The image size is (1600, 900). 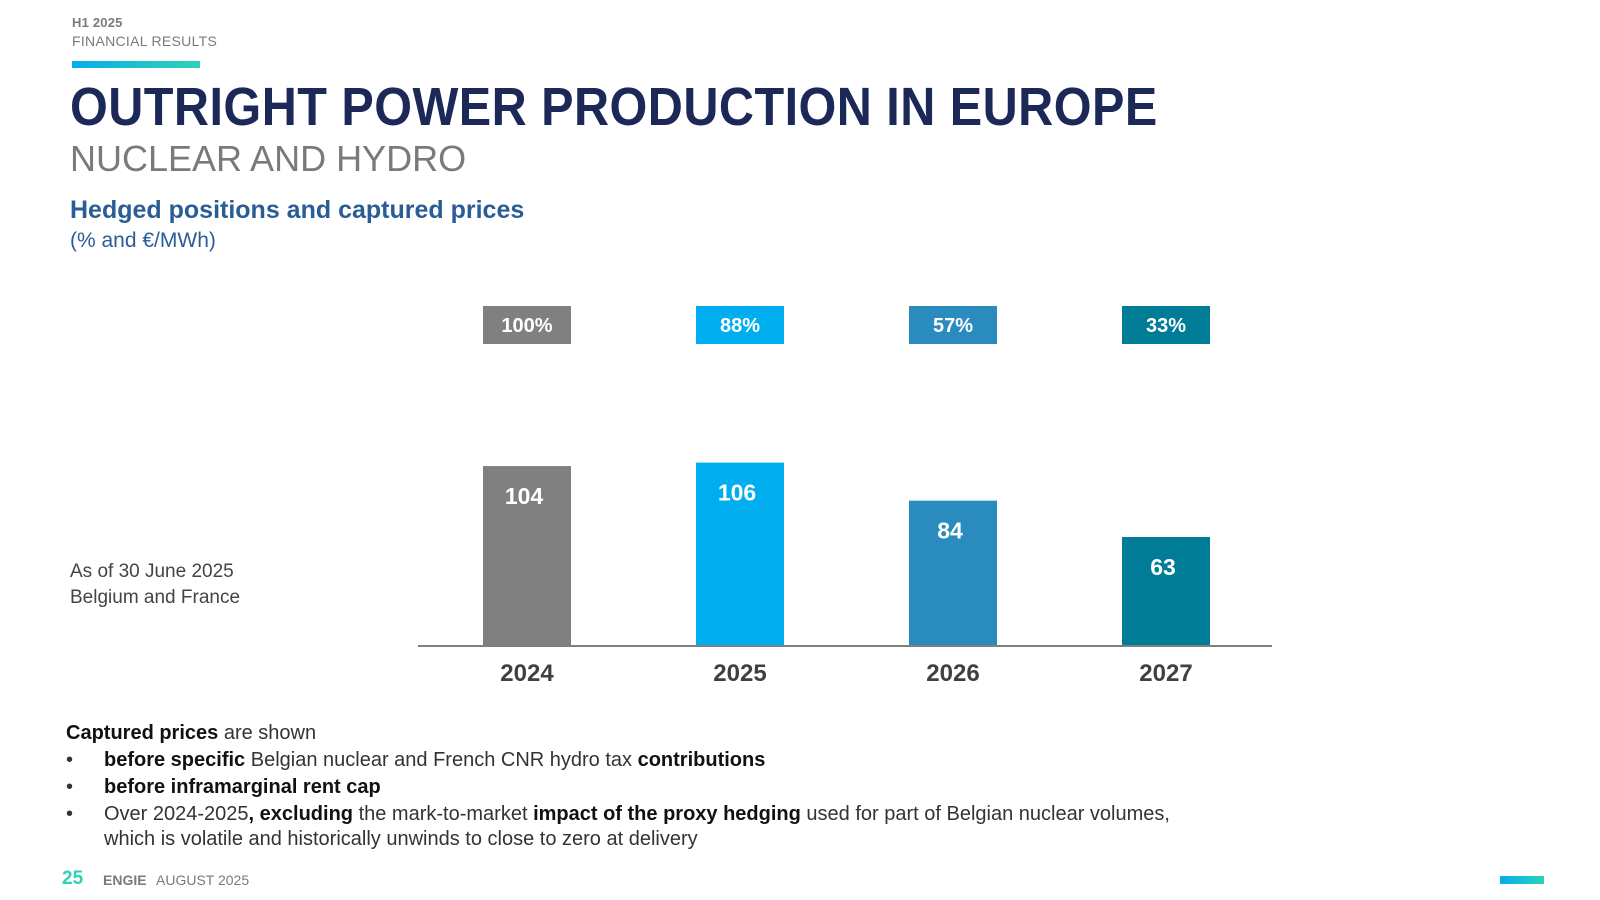 What do you see at coordinates (191, 733) in the screenshot?
I see `notes-intro: Captured prices are shown` at bounding box center [191, 733].